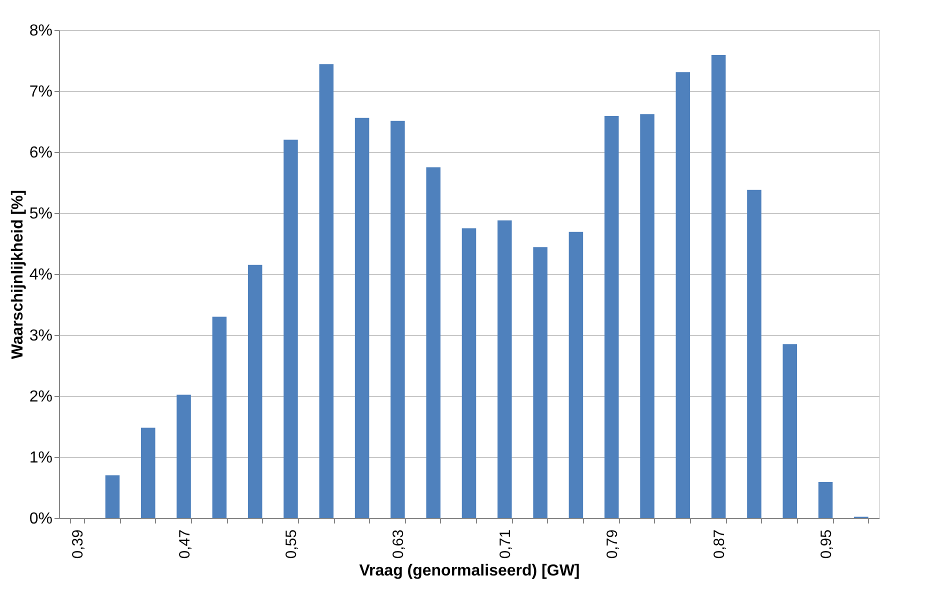 This screenshot has width=949, height=616. Describe the element at coordinates (40, 153) in the screenshot. I see `y-tick-label: 6%` at that location.